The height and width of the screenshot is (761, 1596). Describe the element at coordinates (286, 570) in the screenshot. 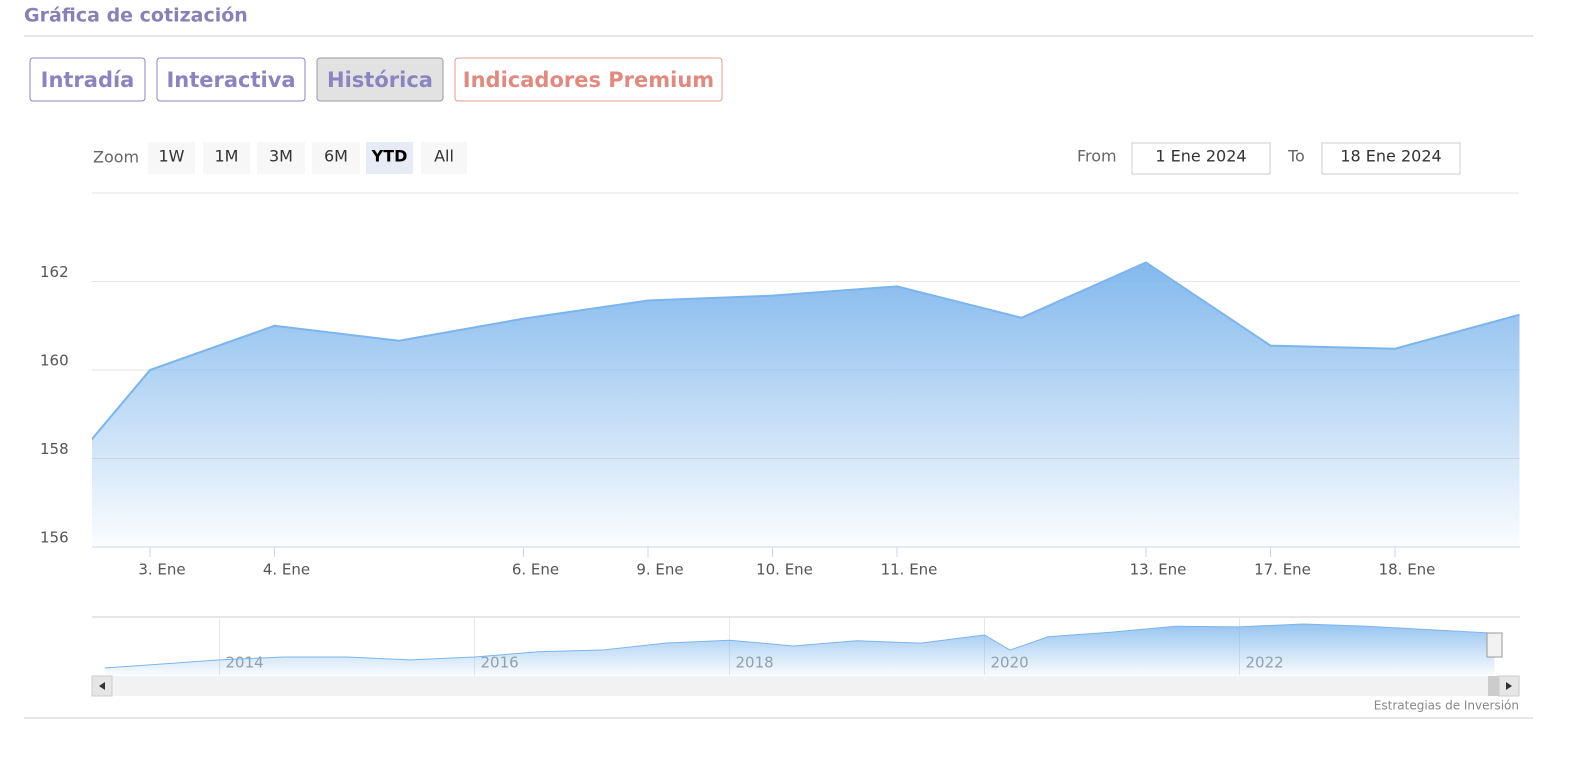

I see `x-tick-label: 4. Ene` at that location.